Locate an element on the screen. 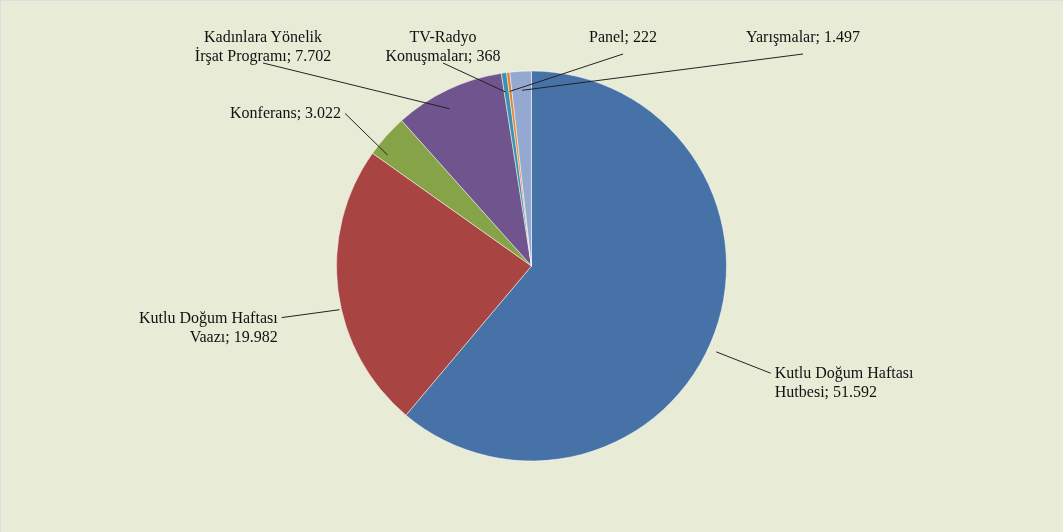 This screenshot has height=532, width=1063. slice-label: Kutlu Doğum Haftası Vaazı; 19.982 is located at coordinates (209, 326).